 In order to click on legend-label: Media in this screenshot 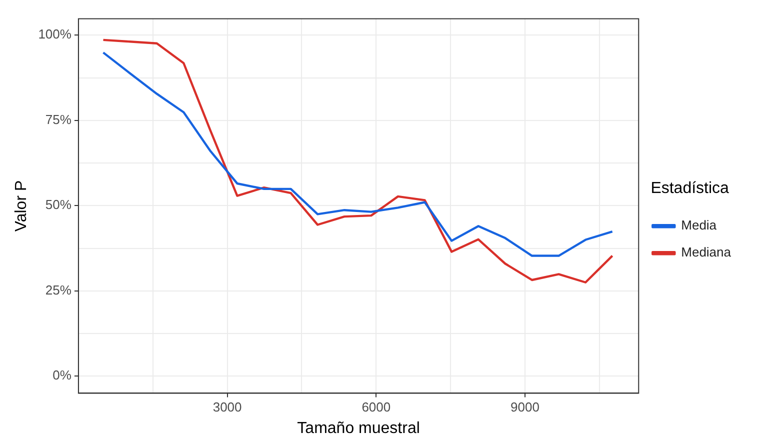, I will do `click(699, 225)`.